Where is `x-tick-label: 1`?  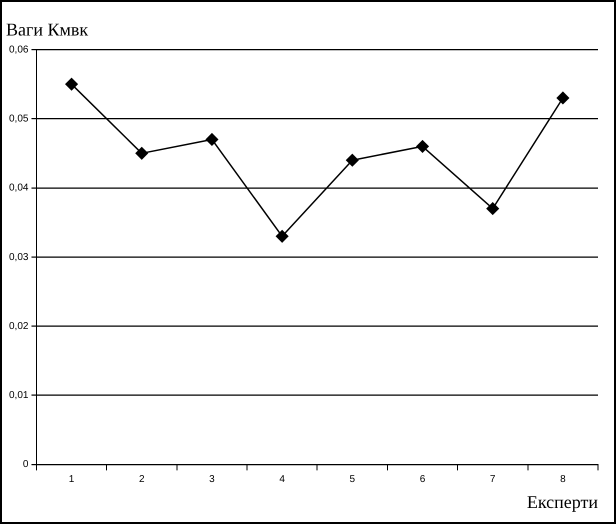 x-tick-label: 1 is located at coordinates (71, 480).